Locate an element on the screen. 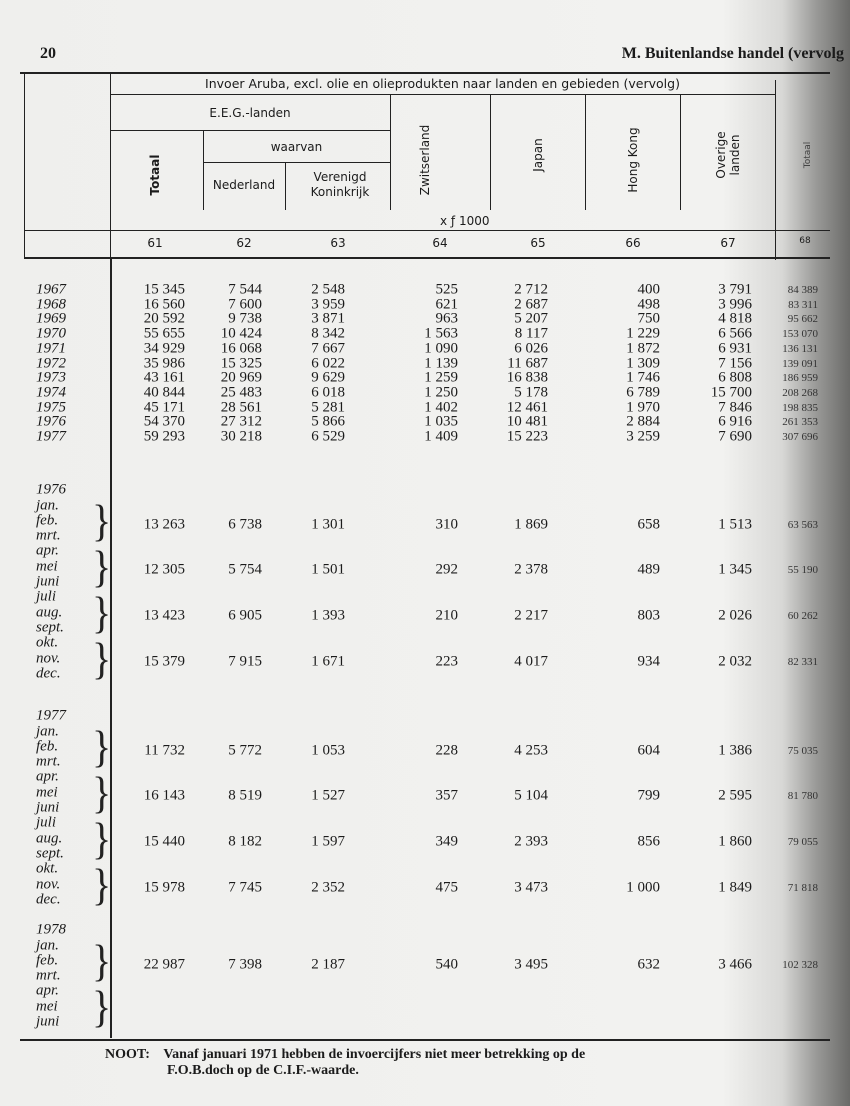 The width and height of the screenshot is (850, 1106). row-year-label: 1977 is located at coordinates (51, 436).